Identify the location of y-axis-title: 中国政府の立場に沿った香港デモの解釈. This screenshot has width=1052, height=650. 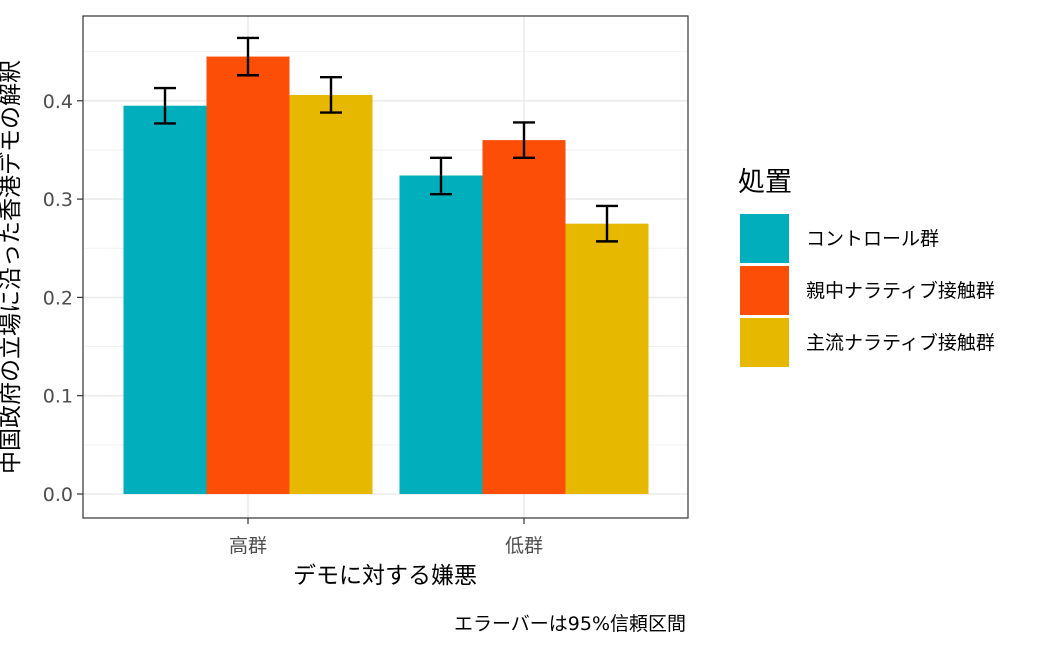
(12, 267).